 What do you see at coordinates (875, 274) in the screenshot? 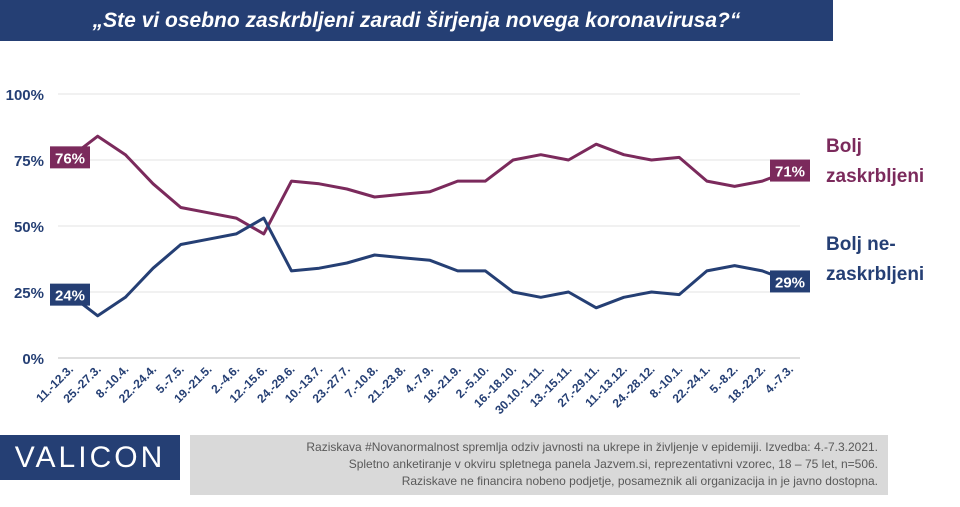
I see `legend-not-concerned-line2: zaskrbljeni` at bounding box center [875, 274].